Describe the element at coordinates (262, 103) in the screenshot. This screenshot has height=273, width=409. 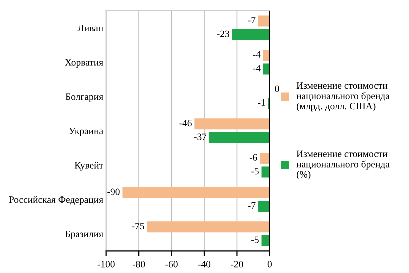
I see `data-label: -1` at that location.